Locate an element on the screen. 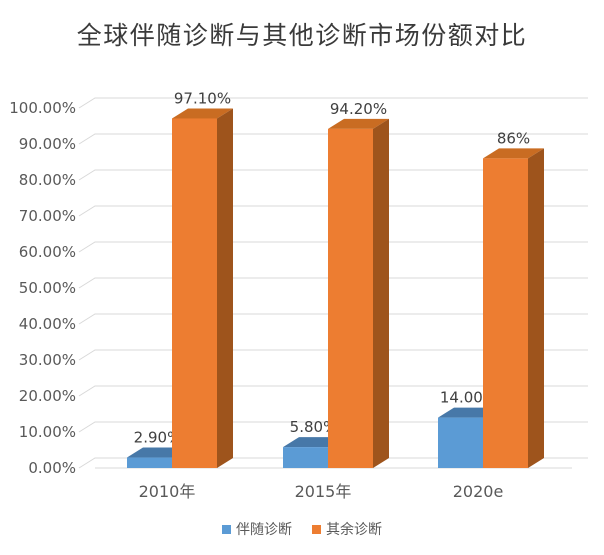 The image size is (604, 555). legend-item: 其余诊断 is located at coordinates (347, 529).